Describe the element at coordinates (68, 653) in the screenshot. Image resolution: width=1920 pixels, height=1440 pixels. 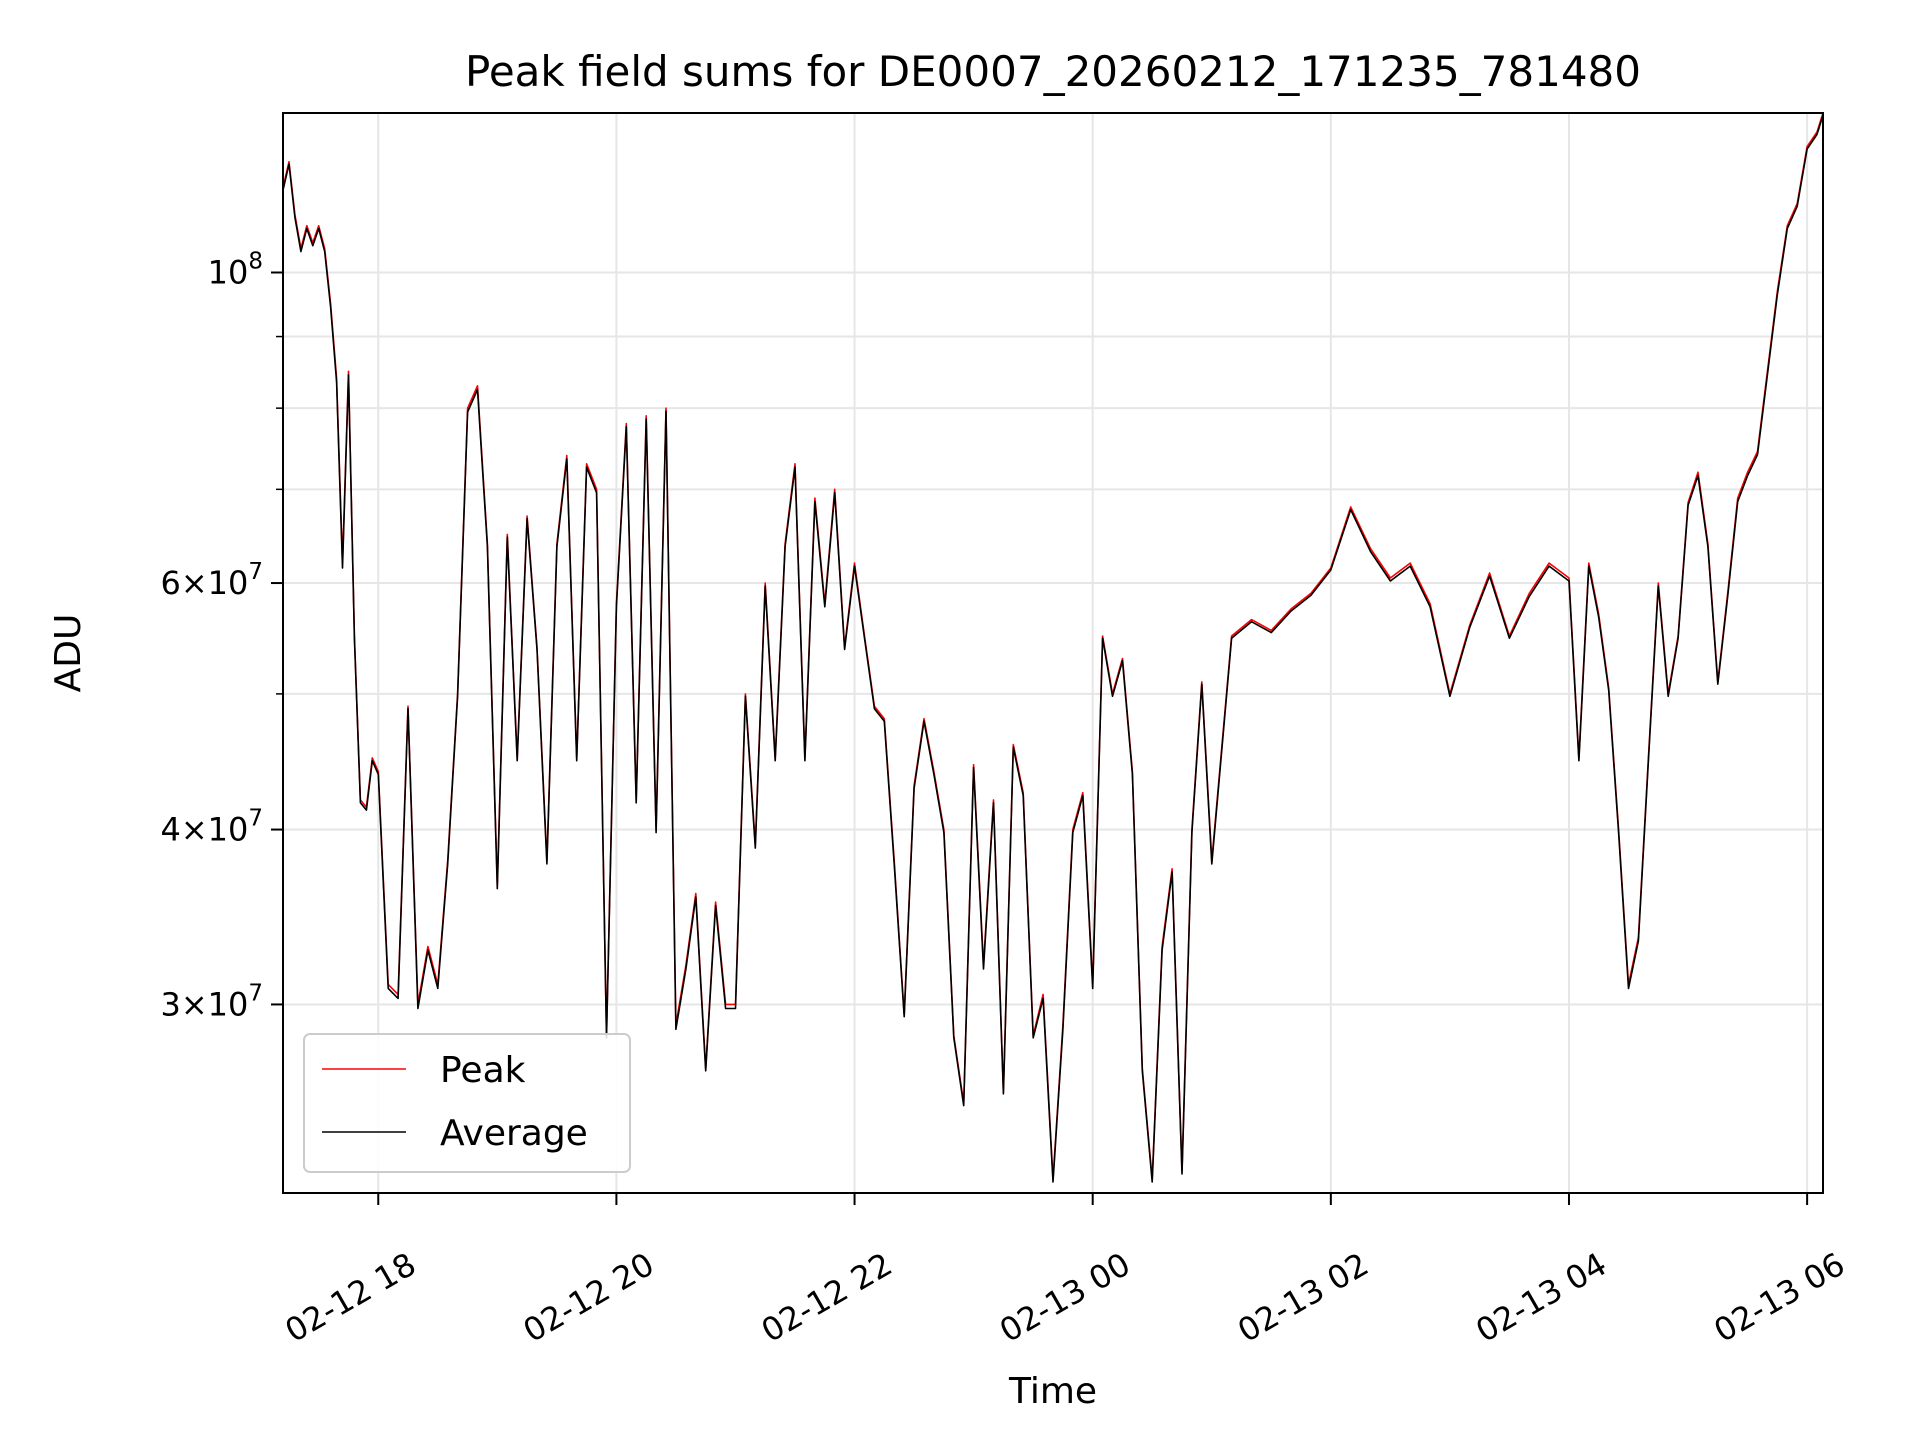
I see `y-axis-label: ADU` at that location.